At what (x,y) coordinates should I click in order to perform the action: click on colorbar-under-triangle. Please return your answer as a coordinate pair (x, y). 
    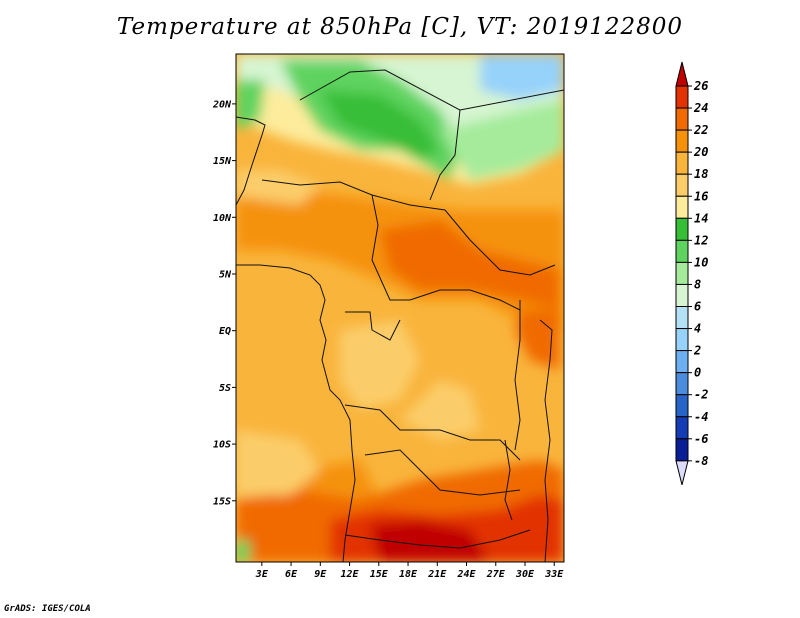
    Looking at the image, I should click on (682, 472).